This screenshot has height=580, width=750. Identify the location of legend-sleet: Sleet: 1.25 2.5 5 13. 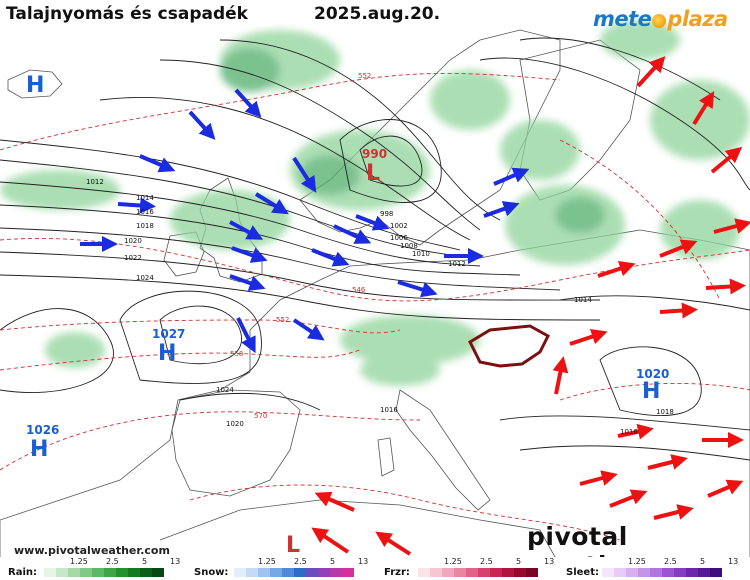
(658, 568).